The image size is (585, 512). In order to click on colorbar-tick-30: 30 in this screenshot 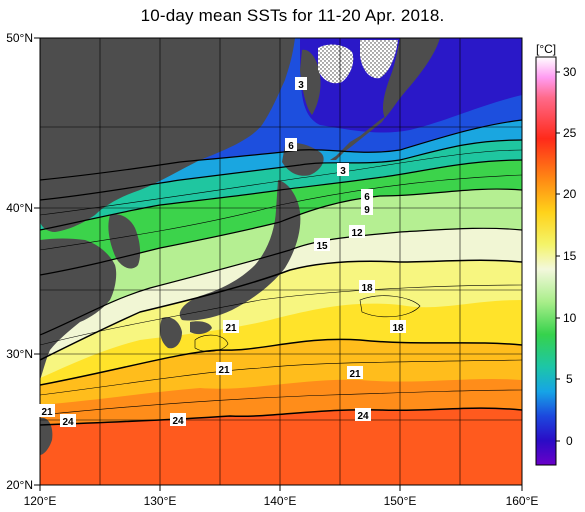, I will do `click(570, 72)`.